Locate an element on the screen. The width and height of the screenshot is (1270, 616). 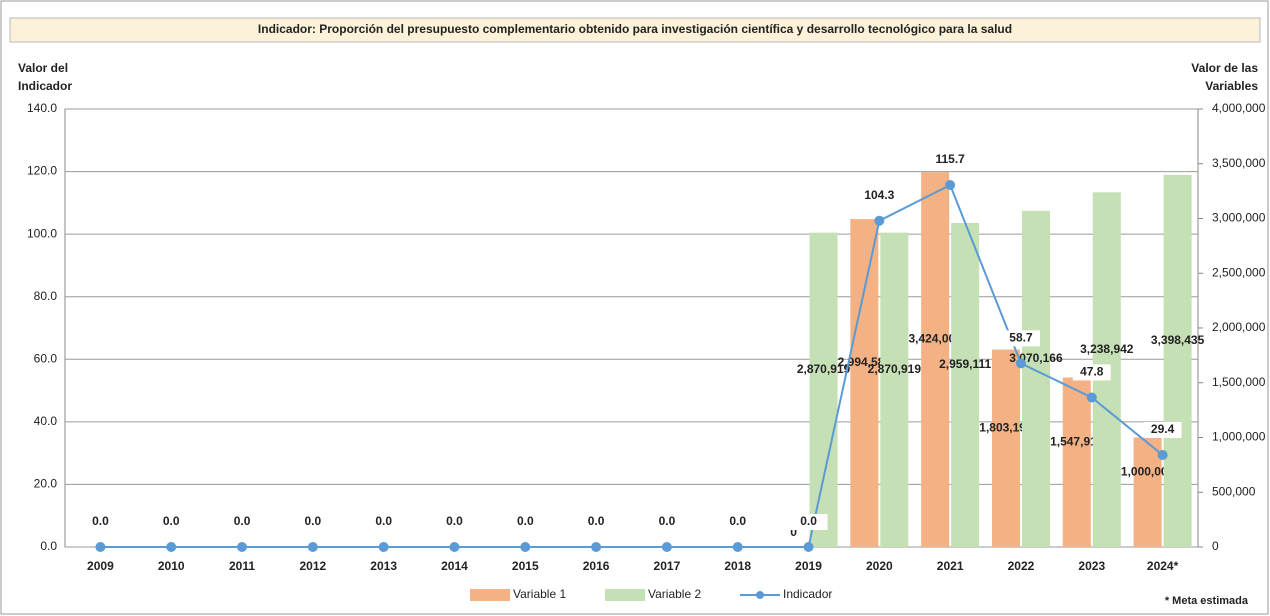
x-tick-label: 2010 is located at coordinates (171, 566).